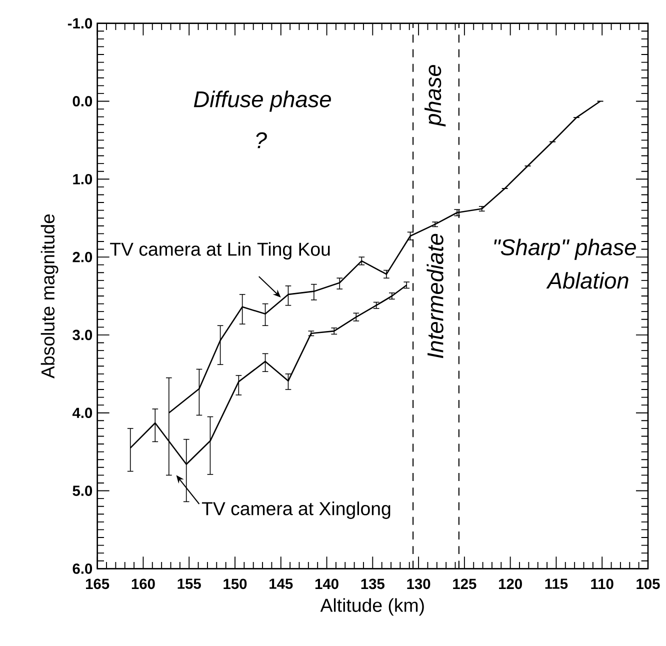 Image resolution: width=666 pixels, height=646 pixels. I want to click on y-axis-title: Absolute magnitude, so click(49, 296).